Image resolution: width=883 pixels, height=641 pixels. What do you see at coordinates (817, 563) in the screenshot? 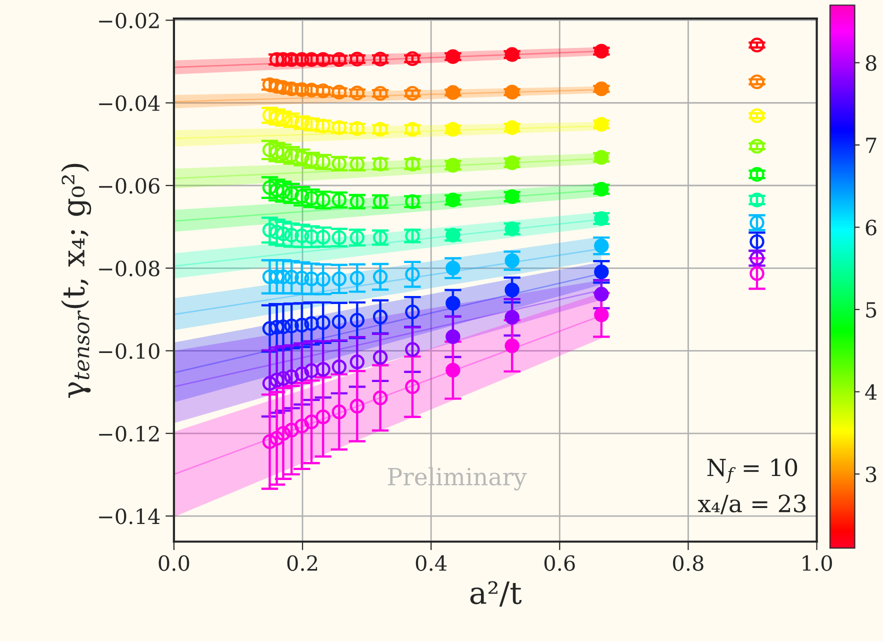
I see `x-tick-label: 1.0` at bounding box center [817, 563].